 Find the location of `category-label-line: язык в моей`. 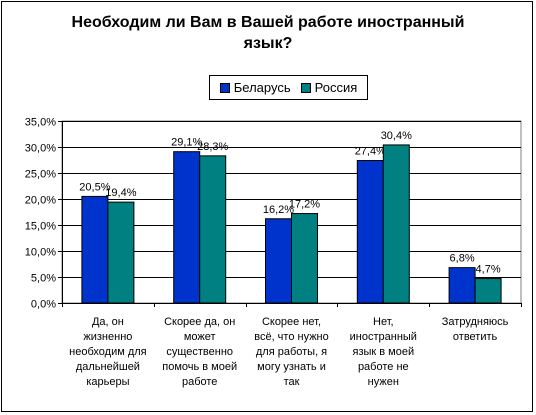

category-label-line: язык в моей is located at coordinates (383, 352).